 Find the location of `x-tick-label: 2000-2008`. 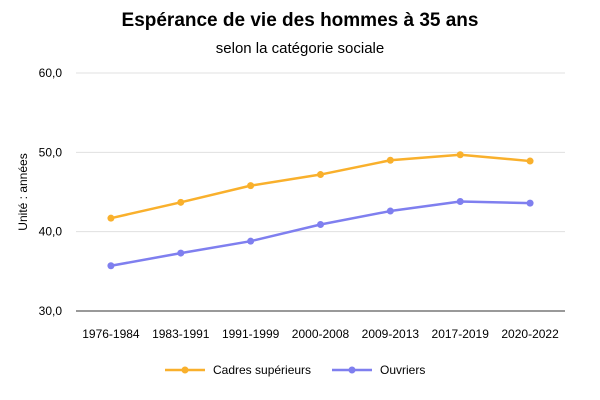

x-tick-label: 2000-2008 is located at coordinates (321, 334).